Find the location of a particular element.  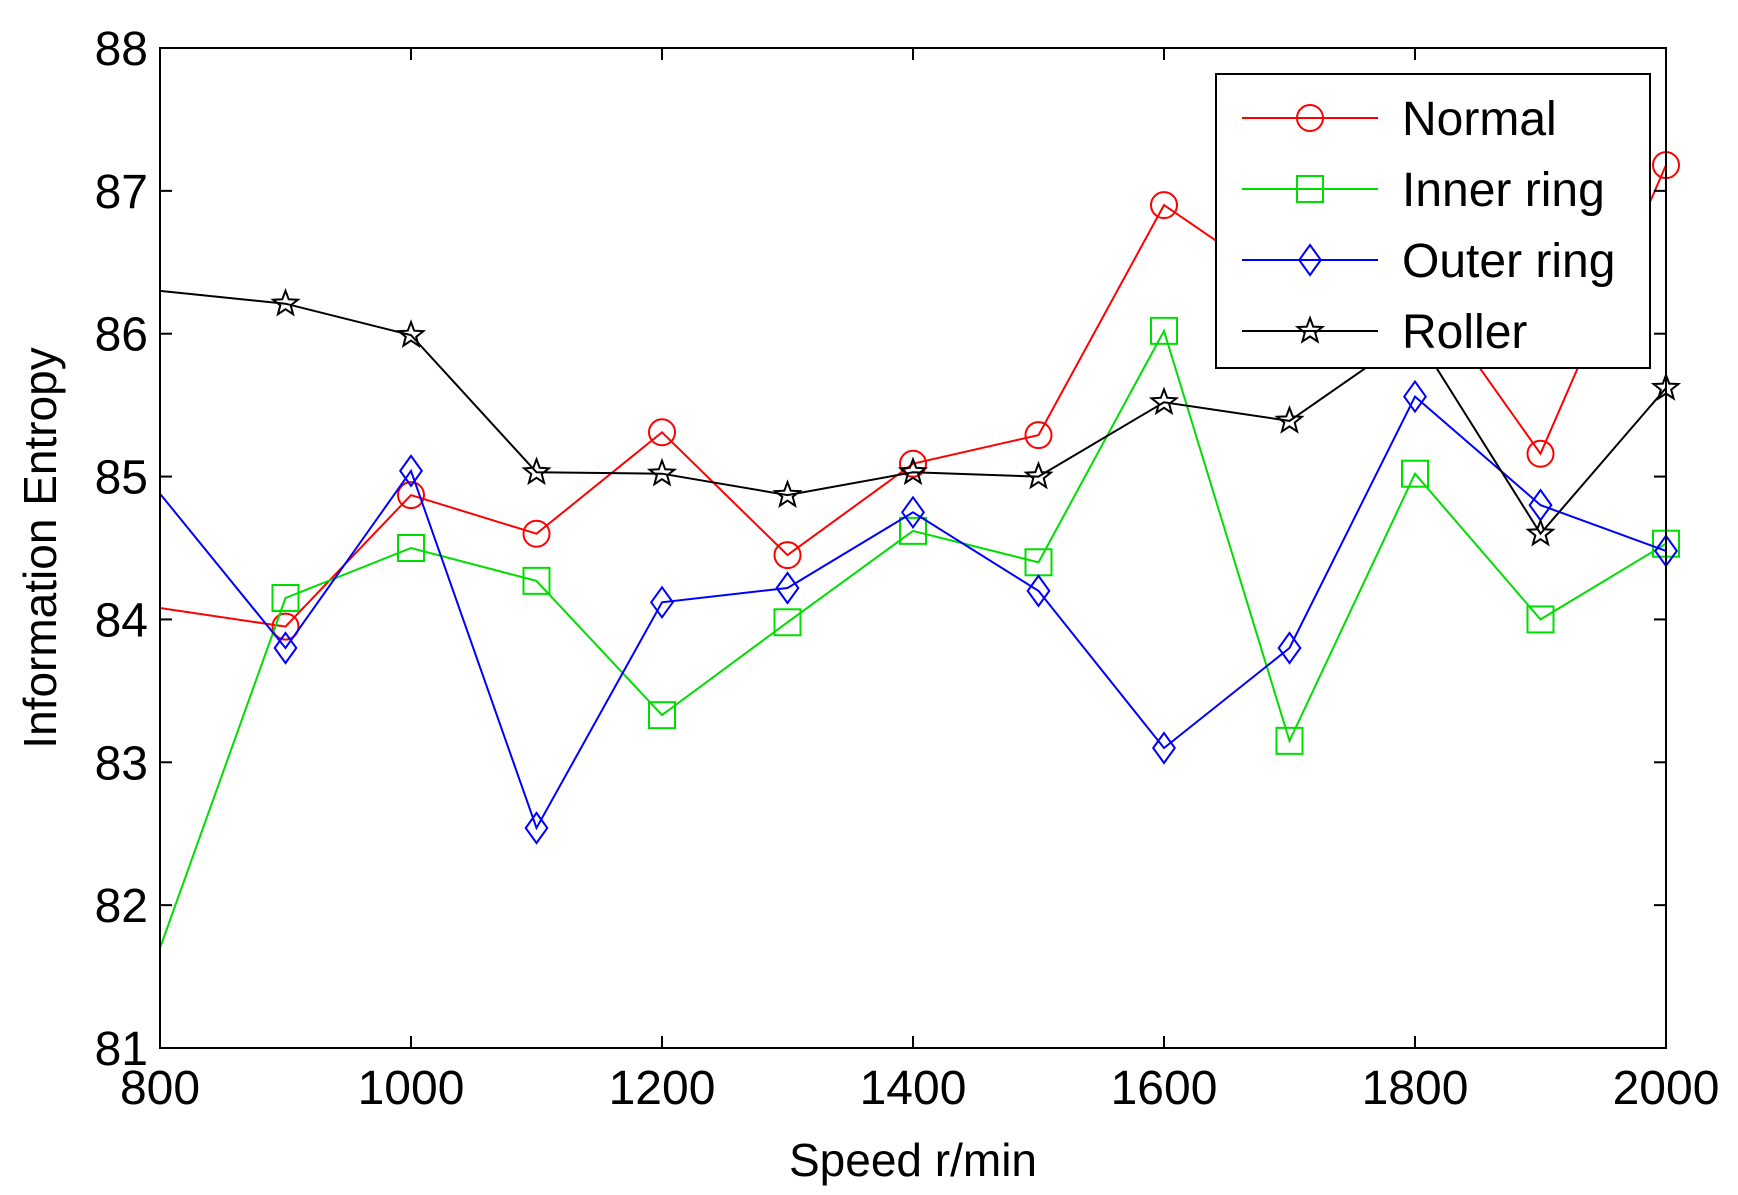

y-tick-label: 85 is located at coordinates (121, 478).